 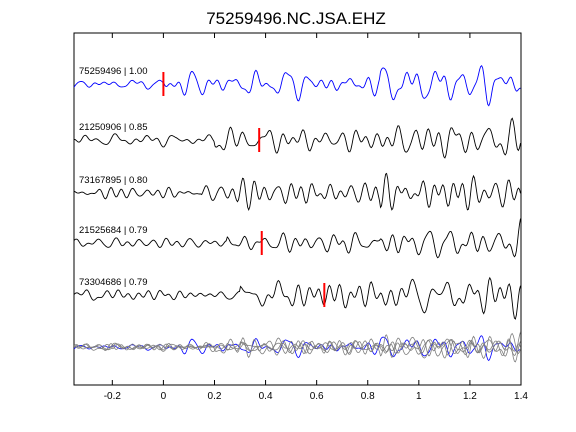 I want to click on x-tick-label-3: 0.4, so click(x=266, y=396).